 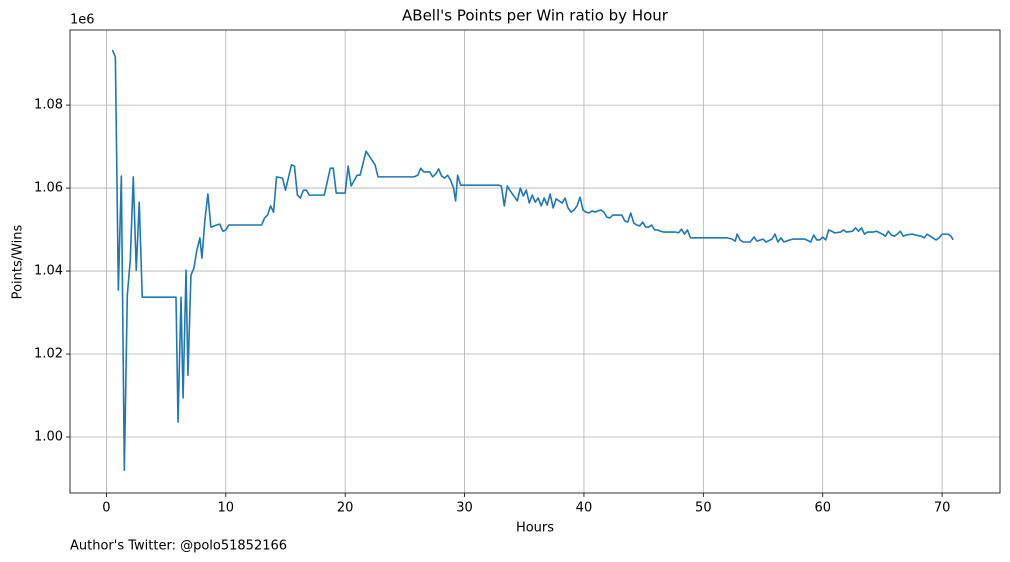 What do you see at coordinates (226, 508) in the screenshot?
I see `x-tick-label: 10` at bounding box center [226, 508].